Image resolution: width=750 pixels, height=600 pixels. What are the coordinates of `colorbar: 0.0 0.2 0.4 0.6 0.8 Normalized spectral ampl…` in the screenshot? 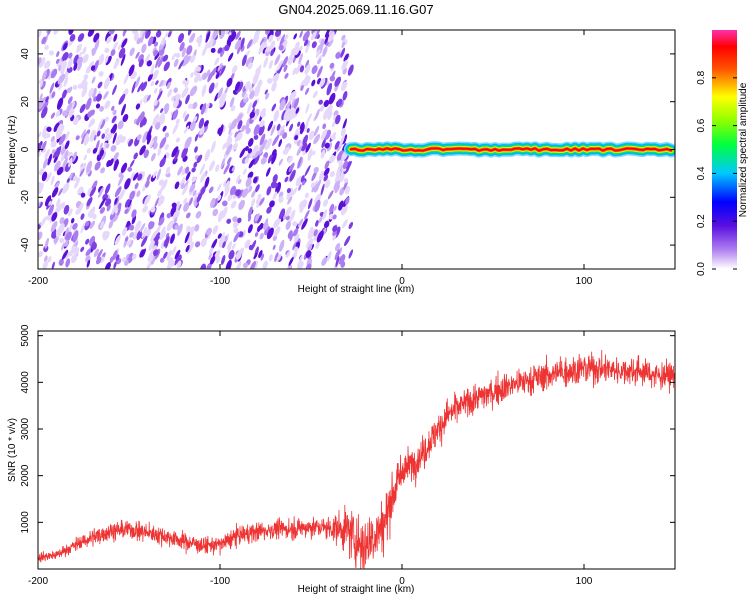 It's located at (722, 153).